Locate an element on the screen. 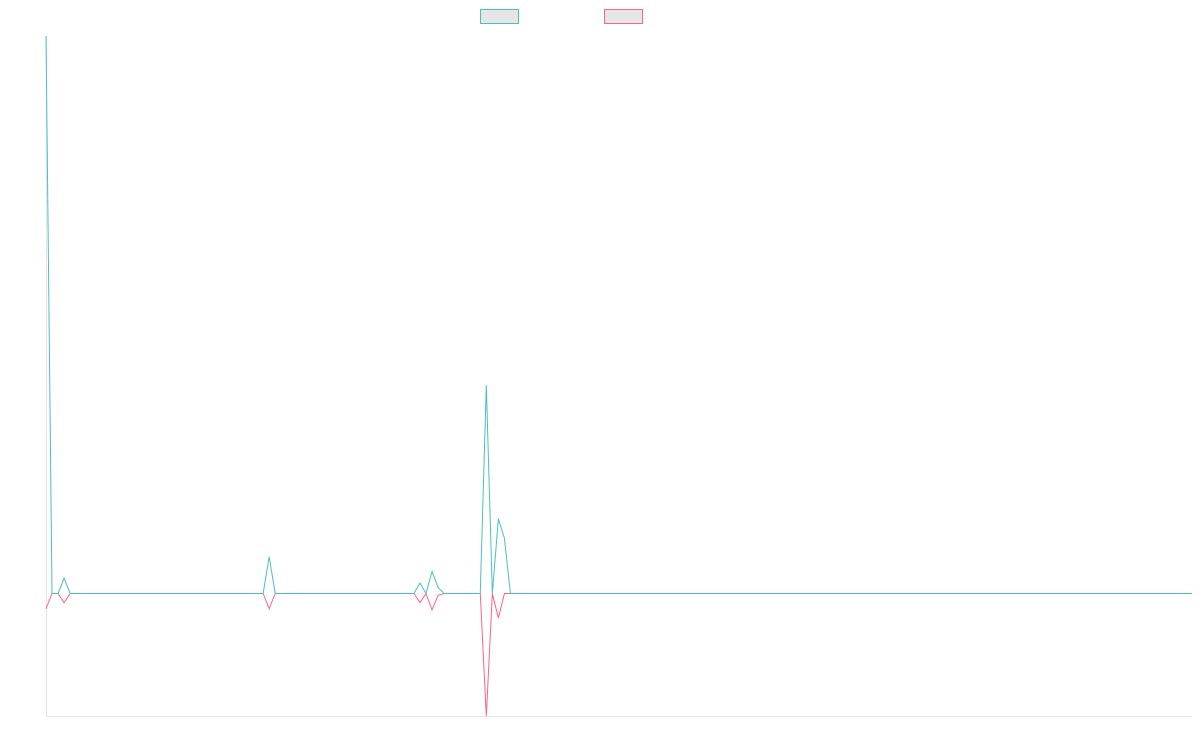 The image size is (1200, 750). legend-swatch-pink is located at coordinates (623, 16).